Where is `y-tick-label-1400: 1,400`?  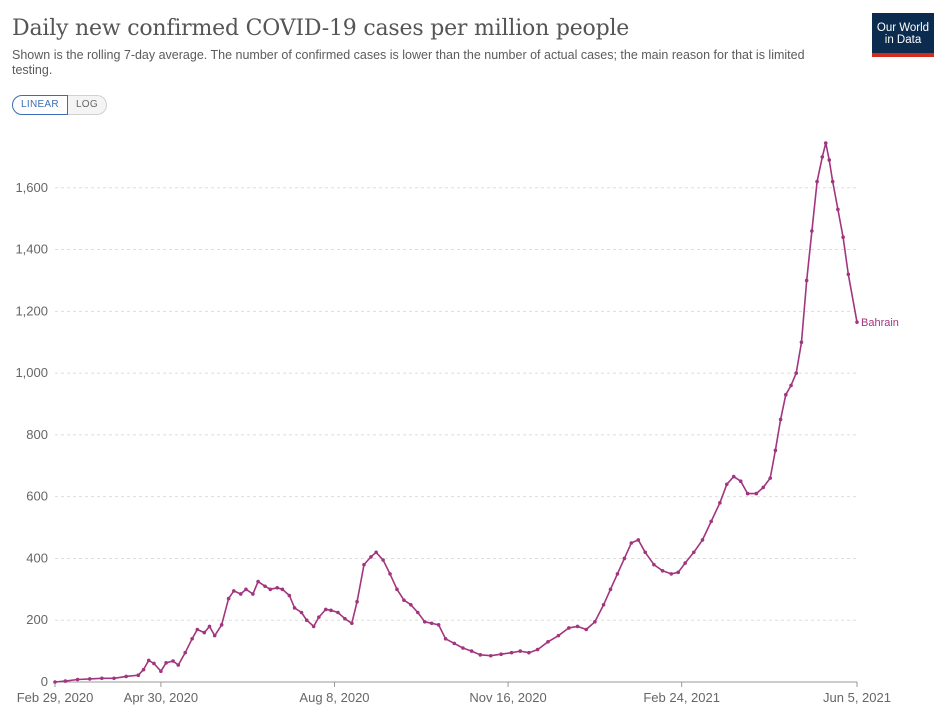
y-tick-label-1400: 1,400 is located at coordinates (31, 249).